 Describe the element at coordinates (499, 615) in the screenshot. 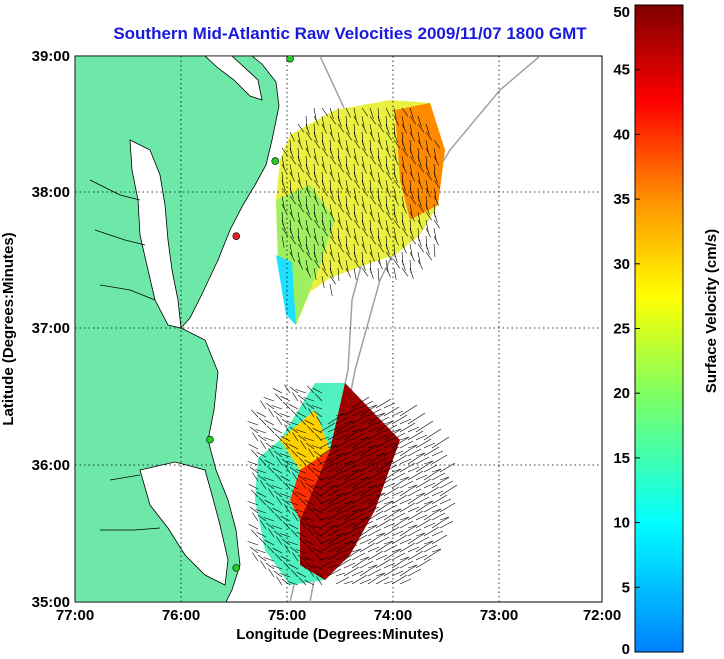

I see `x-tick-label: 73:00` at that location.